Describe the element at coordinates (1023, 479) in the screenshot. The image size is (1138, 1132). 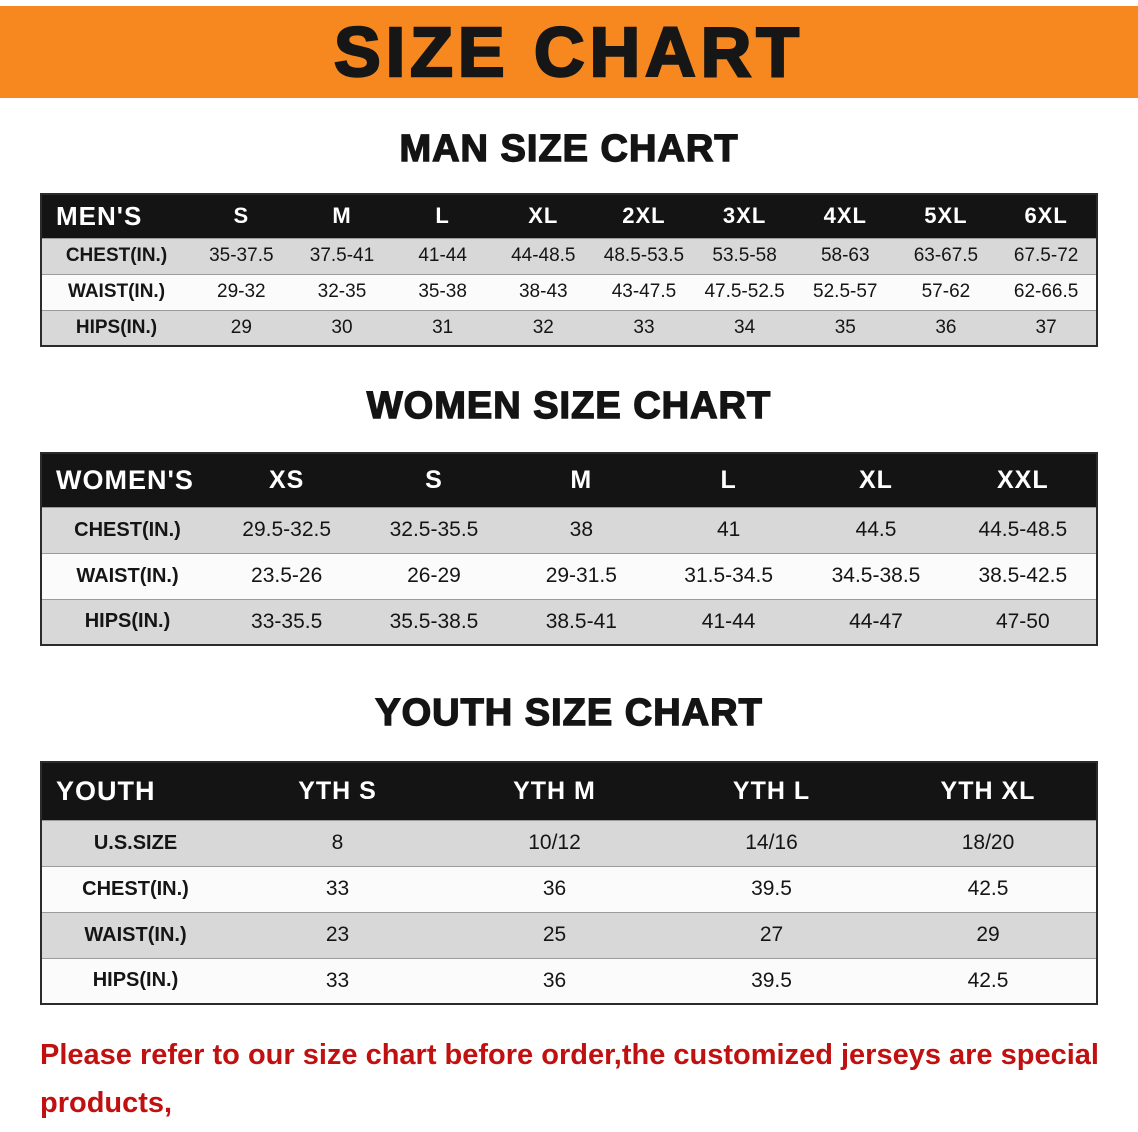
I see `size-column-header: XXL` at that location.